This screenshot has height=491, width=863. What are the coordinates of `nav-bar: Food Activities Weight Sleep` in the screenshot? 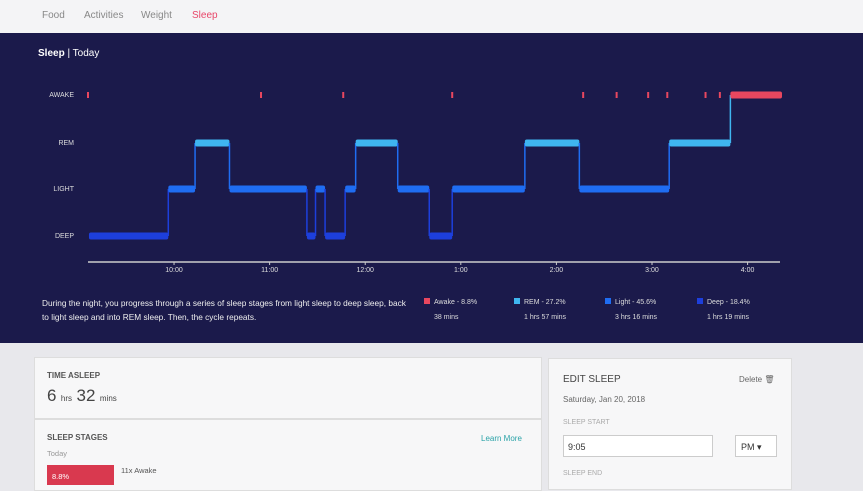 It's located at (431, 16).